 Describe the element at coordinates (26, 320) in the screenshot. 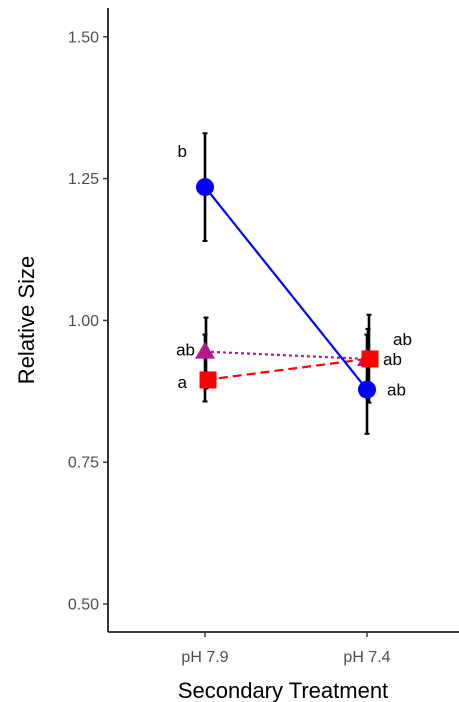

I see `y-axis-title: Relative Size` at that location.